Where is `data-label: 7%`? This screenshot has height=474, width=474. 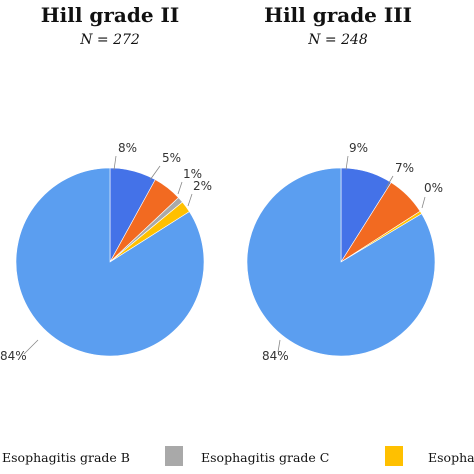
data-label: 7% is located at coordinates (404, 168).